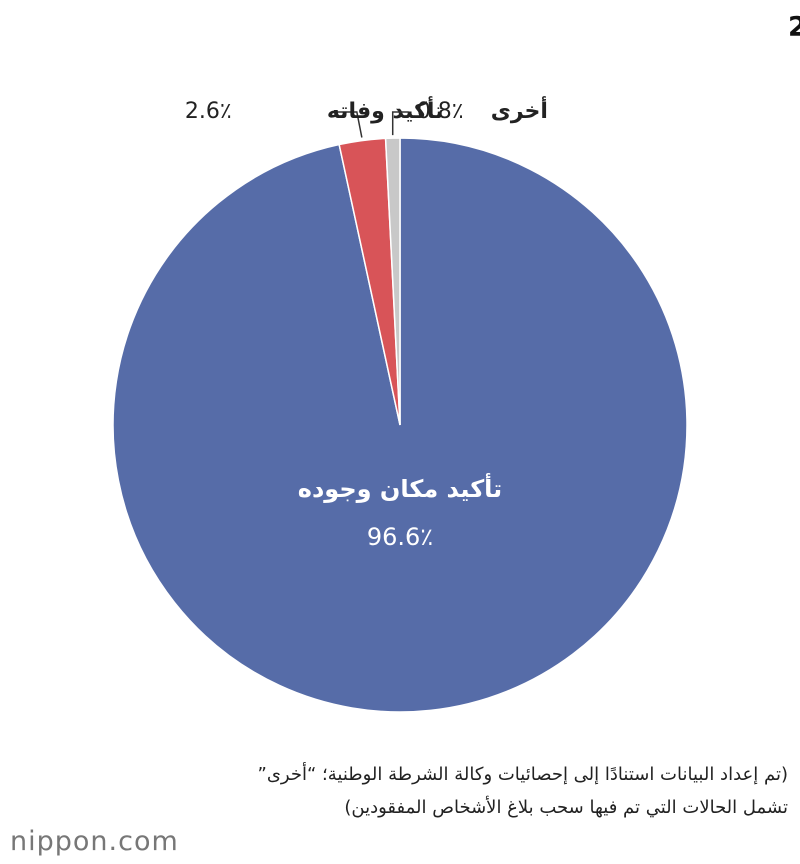  I want to click on value-label: 0.8٪, so click(440, 111).